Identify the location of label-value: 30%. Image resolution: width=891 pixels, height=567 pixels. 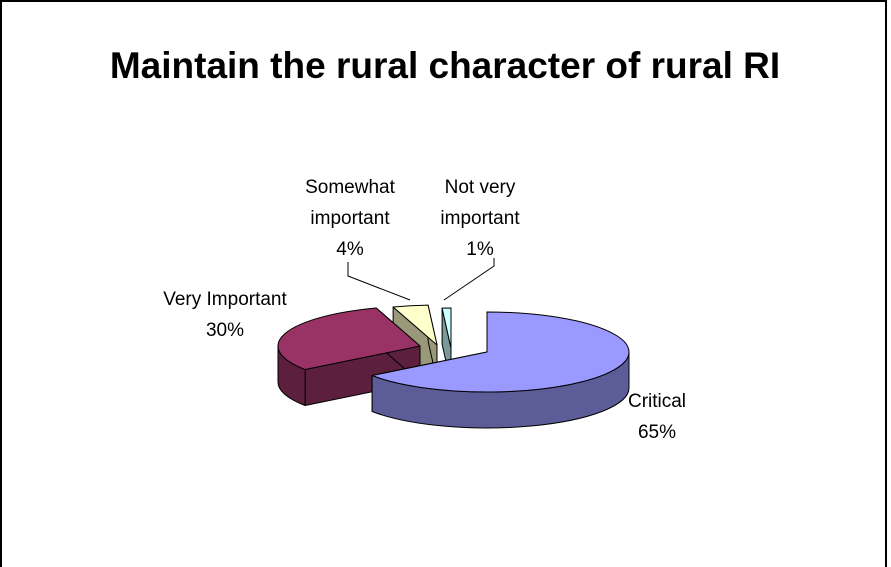
(225, 330).